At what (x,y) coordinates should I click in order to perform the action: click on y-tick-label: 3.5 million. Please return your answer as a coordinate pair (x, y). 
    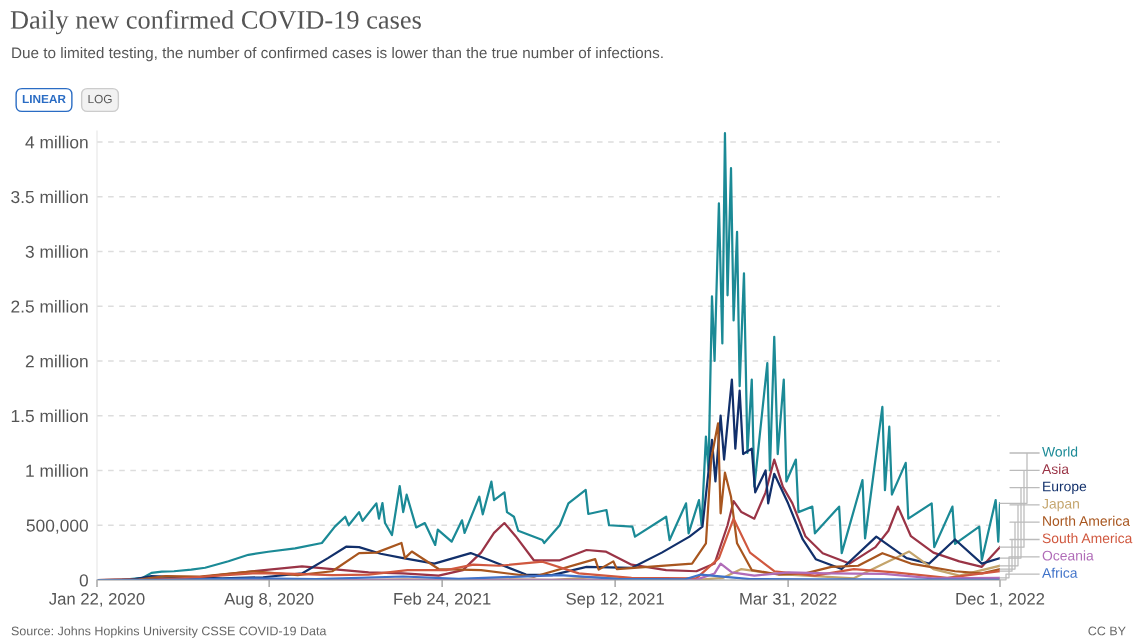
    Looking at the image, I should click on (49, 197).